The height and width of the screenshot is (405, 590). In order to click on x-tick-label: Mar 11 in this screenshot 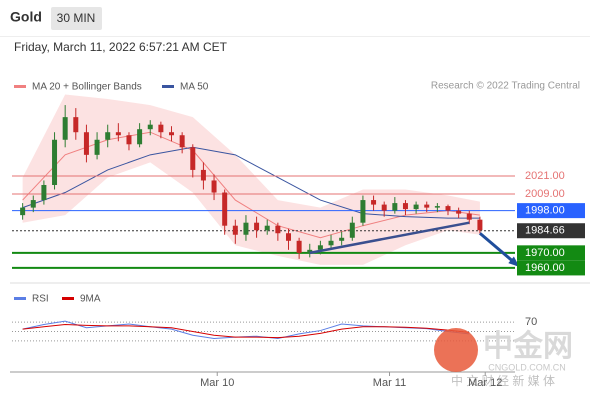, I will do `click(389, 383)`.